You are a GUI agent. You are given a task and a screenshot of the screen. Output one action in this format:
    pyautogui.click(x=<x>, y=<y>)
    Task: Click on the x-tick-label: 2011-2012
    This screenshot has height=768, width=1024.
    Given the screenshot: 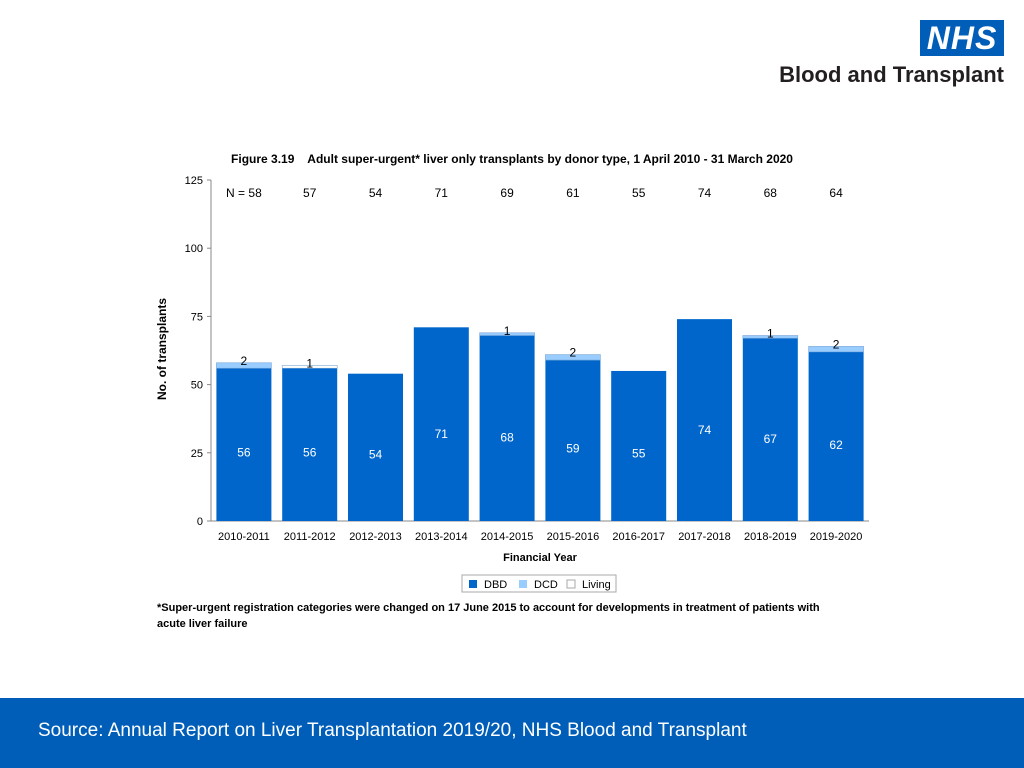 What is the action you would take?
    pyautogui.click(x=310, y=537)
    